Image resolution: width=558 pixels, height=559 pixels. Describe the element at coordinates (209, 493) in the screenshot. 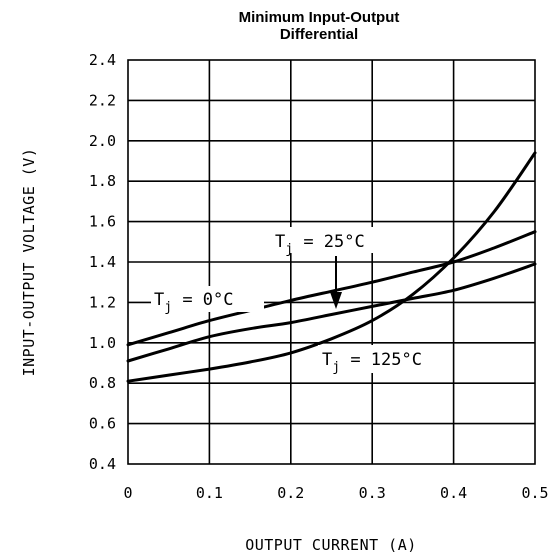

I see `x-tick-label: 0.1` at that location.